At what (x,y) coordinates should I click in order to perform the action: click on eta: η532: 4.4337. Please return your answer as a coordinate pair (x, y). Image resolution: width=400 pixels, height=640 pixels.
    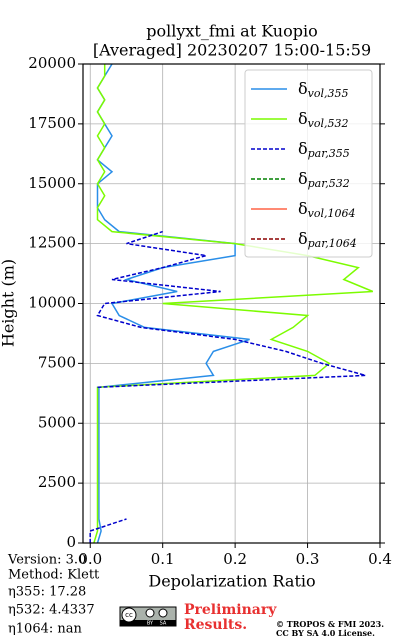
    Looking at the image, I should click on (51, 610).